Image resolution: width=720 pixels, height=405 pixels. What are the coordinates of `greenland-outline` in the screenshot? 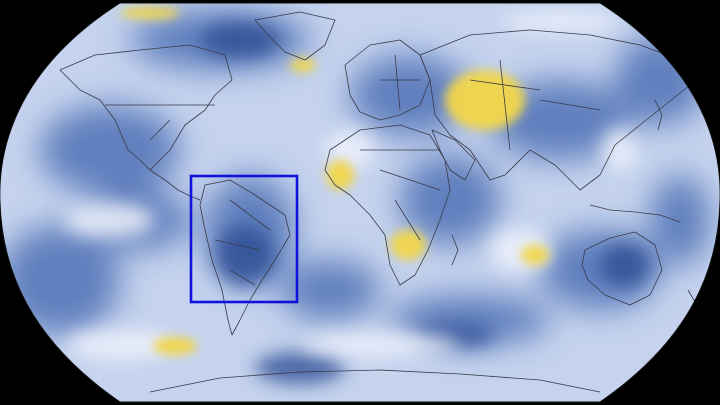 It's located at (295, 36).